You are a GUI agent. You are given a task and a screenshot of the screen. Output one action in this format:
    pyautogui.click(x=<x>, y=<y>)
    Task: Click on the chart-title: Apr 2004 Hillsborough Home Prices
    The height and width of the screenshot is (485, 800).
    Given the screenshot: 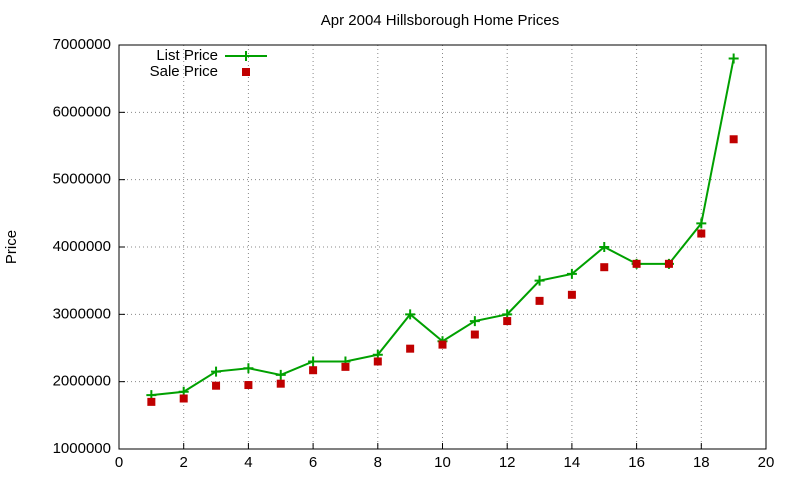 What is the action you would take?
    pyautogui.click(x=440, y=20)
    